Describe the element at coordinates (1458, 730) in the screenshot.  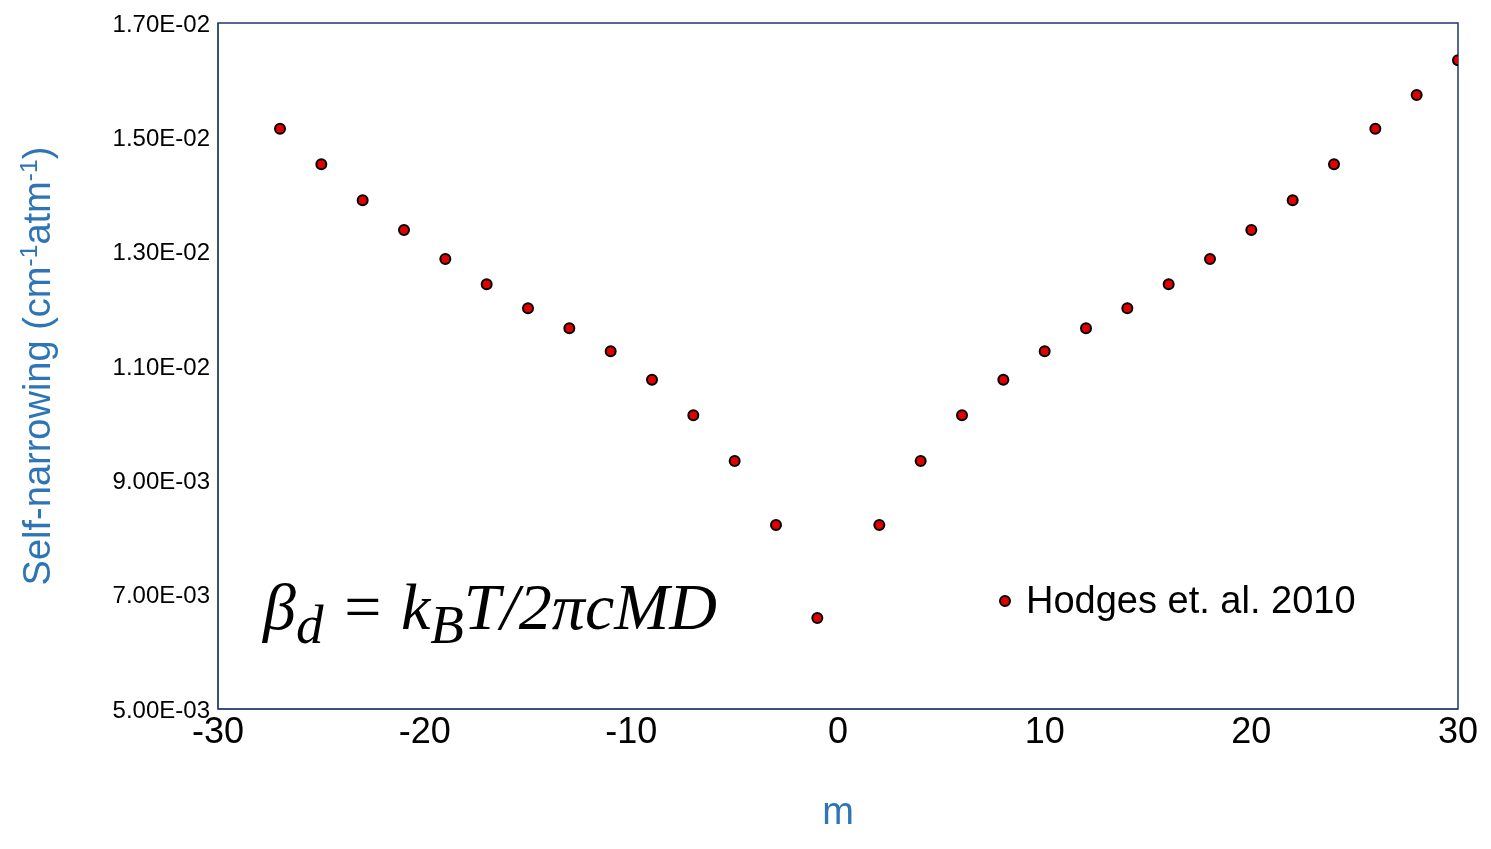
I see `x-tick-label: 30` at that location.